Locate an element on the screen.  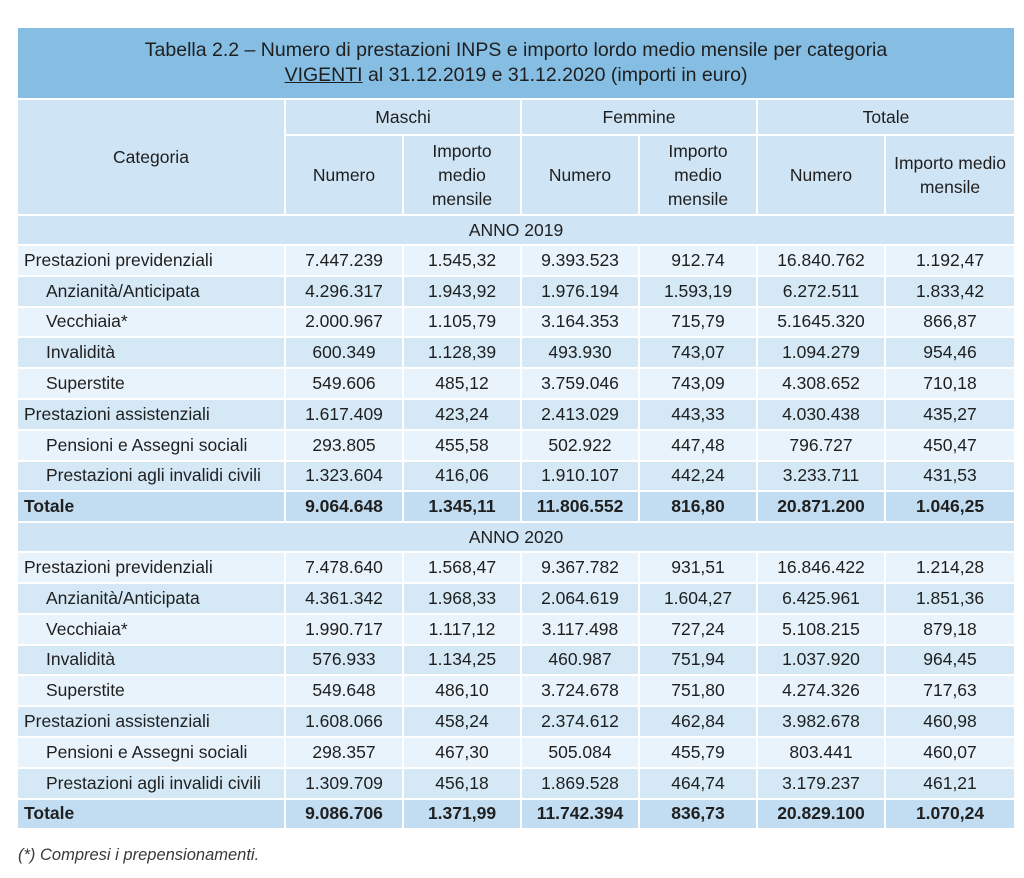
cell-value: 16.846.422 is located at coordinates (821, 567).